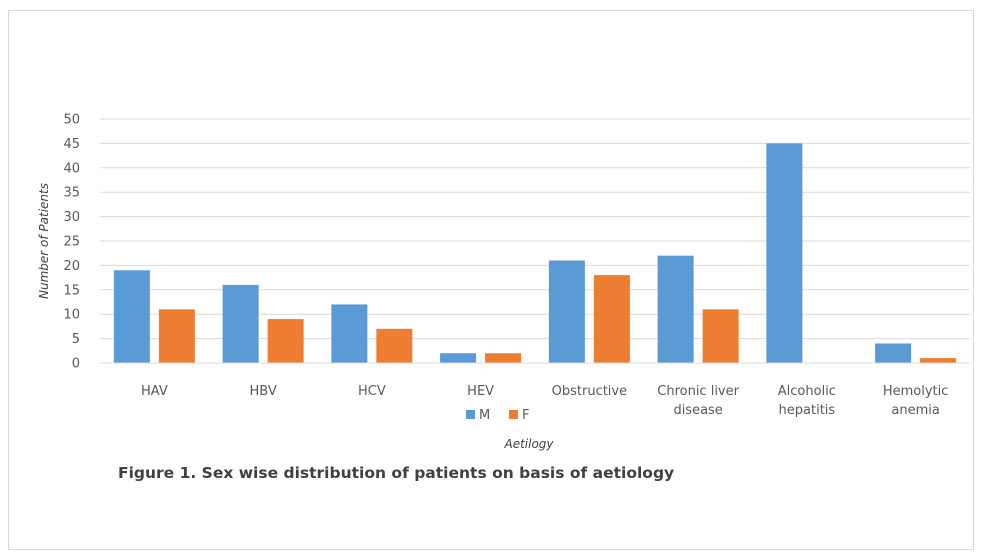  What do you see at coordinates (484, 415) in the screenshot?
I see `legend-label-m: M` at bounding box center [484, 415].